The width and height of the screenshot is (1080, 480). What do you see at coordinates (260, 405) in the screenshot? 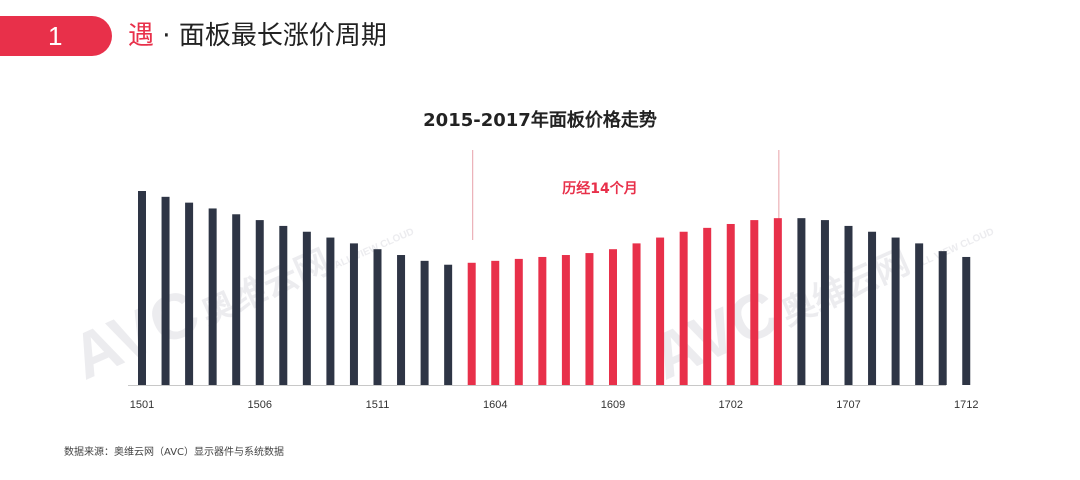
I see `x-tick-label-1506: 1506` at bounding box center [260, 405].